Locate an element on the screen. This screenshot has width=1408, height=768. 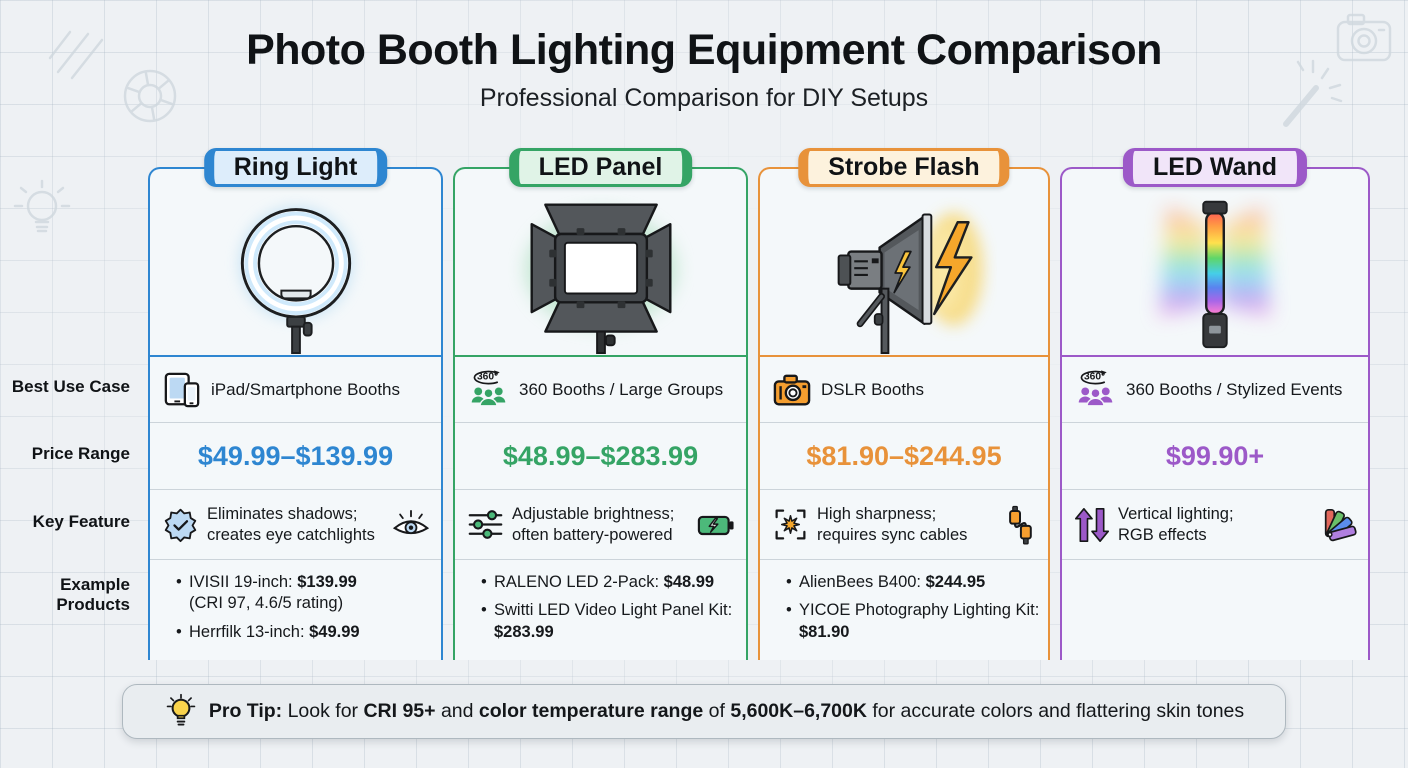
price-cell: $99.90+ is located at coordinates (1215, 455).